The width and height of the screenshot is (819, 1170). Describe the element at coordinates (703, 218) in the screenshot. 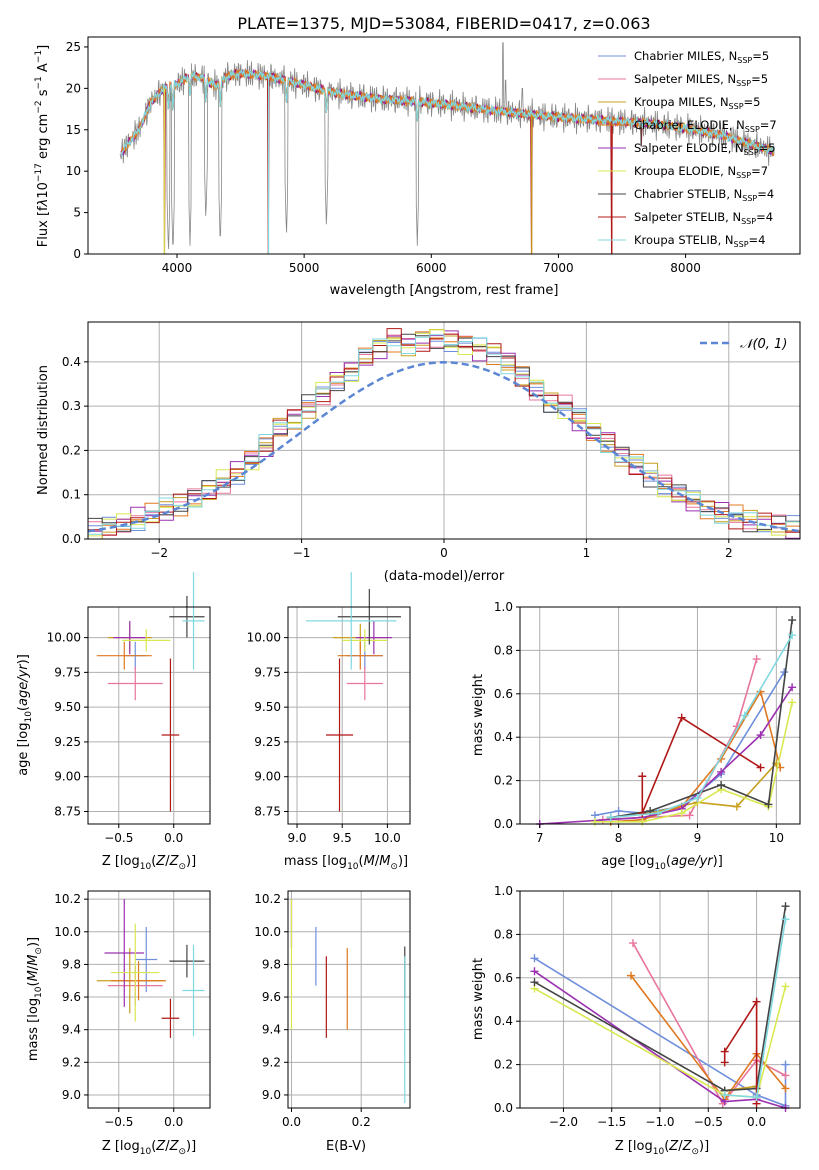

I see `legend-label: Salpeter STELIB, NSSP=4` at that location.